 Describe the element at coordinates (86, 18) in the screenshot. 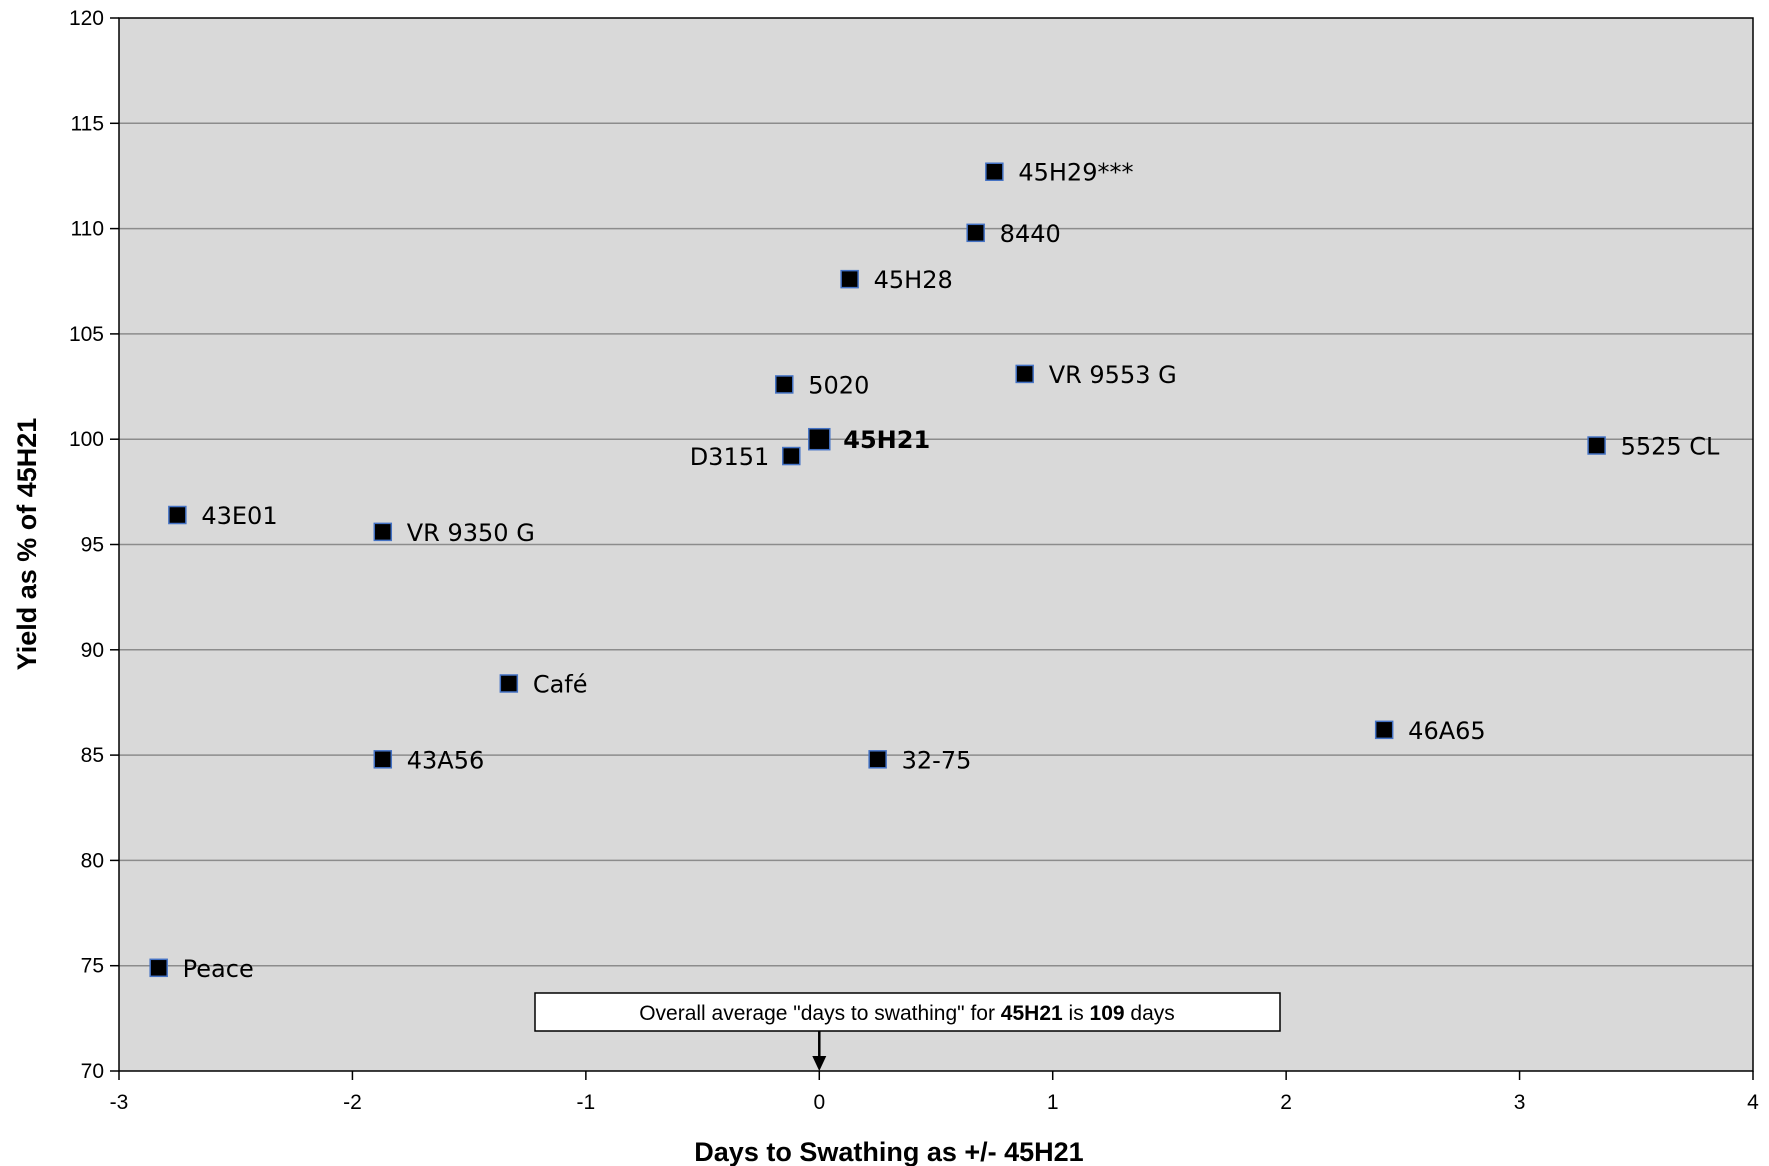

I see `y-tick-label: 120` at that location.